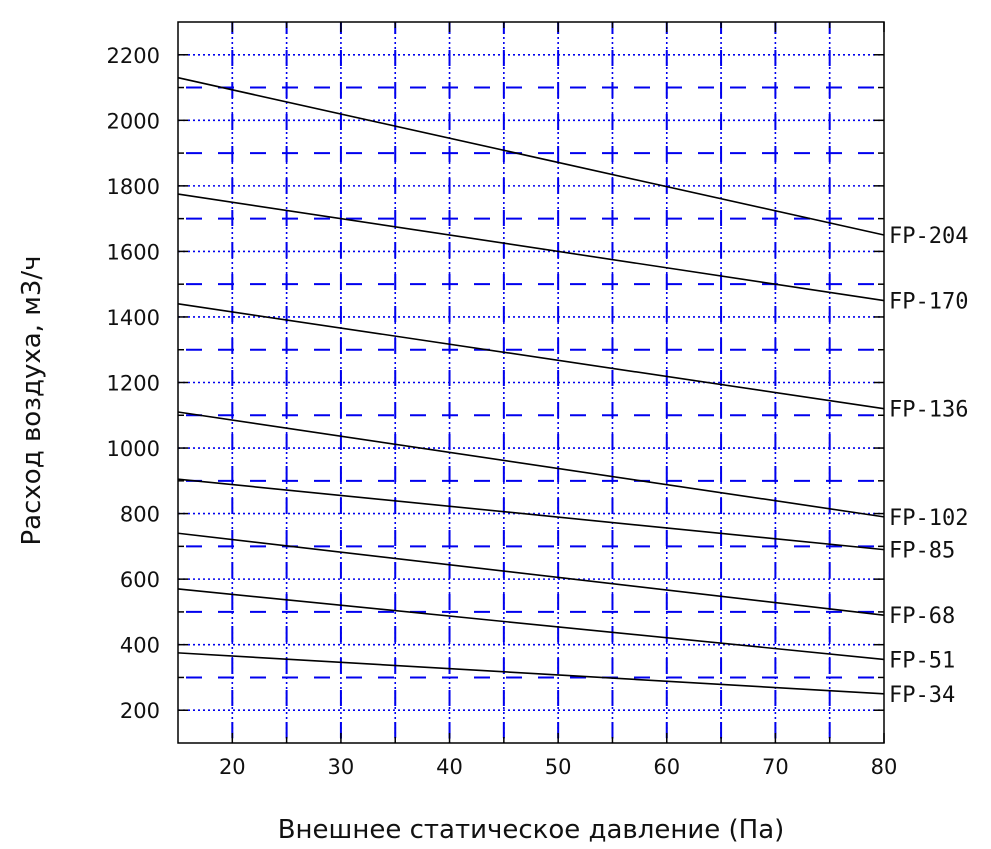 The image size is (991, 849). What do you see at coordinates (922, 616) in the screenshot?
I see `series-label: FP-68` at bounding box center [922, 616].